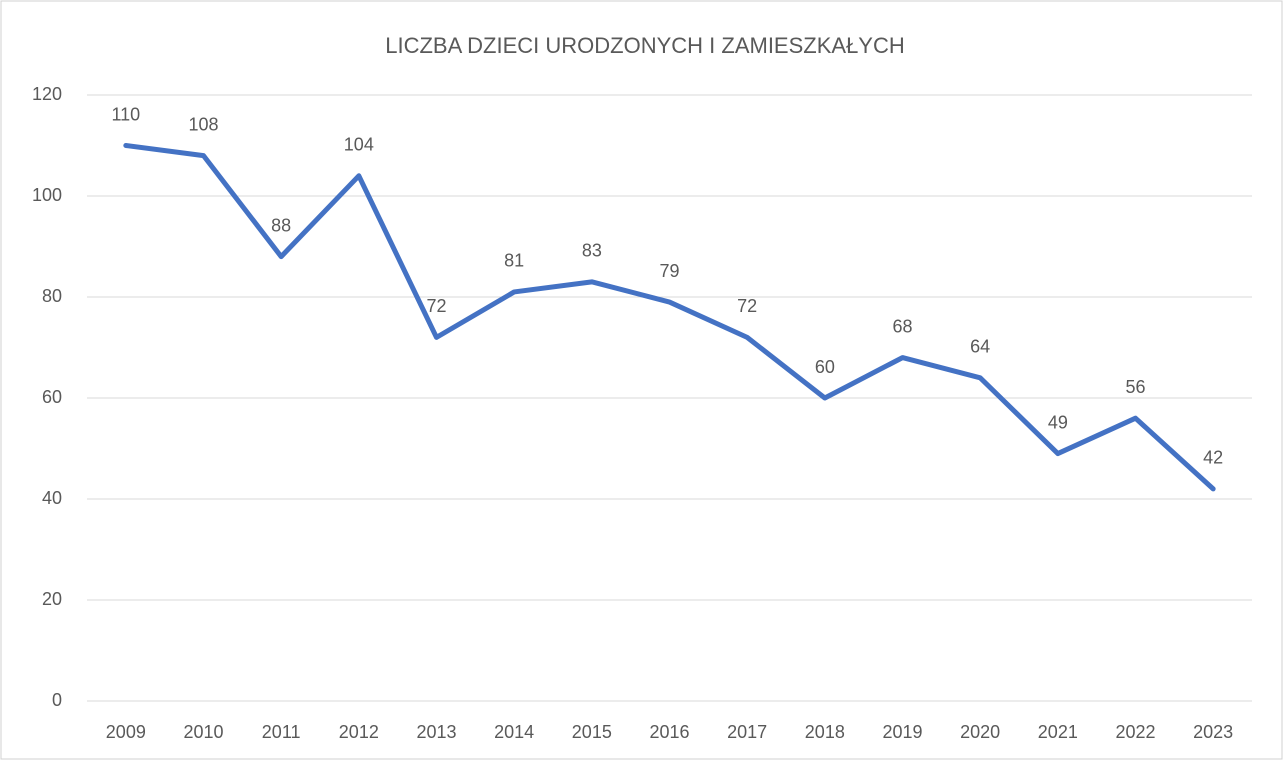  I want to click on data-label: 110, so click(125, 114).